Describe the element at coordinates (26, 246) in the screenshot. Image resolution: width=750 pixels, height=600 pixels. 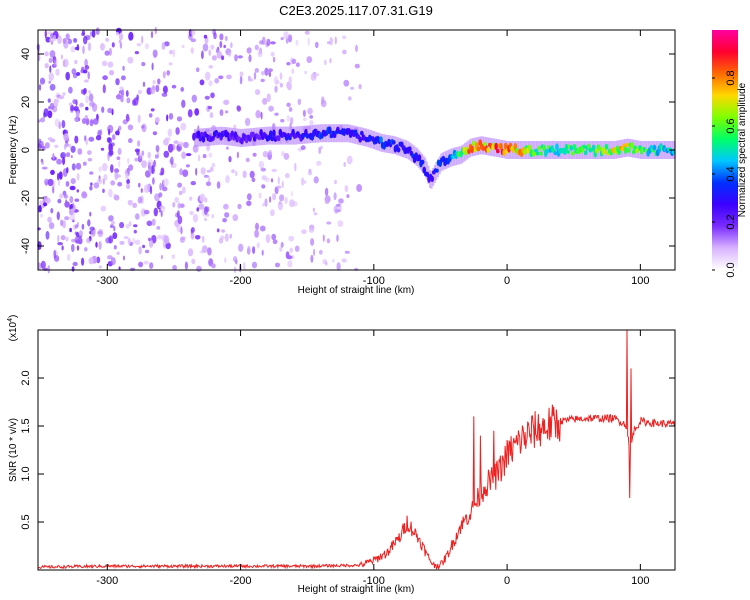
I see `y-tick-label: -40` at that location.